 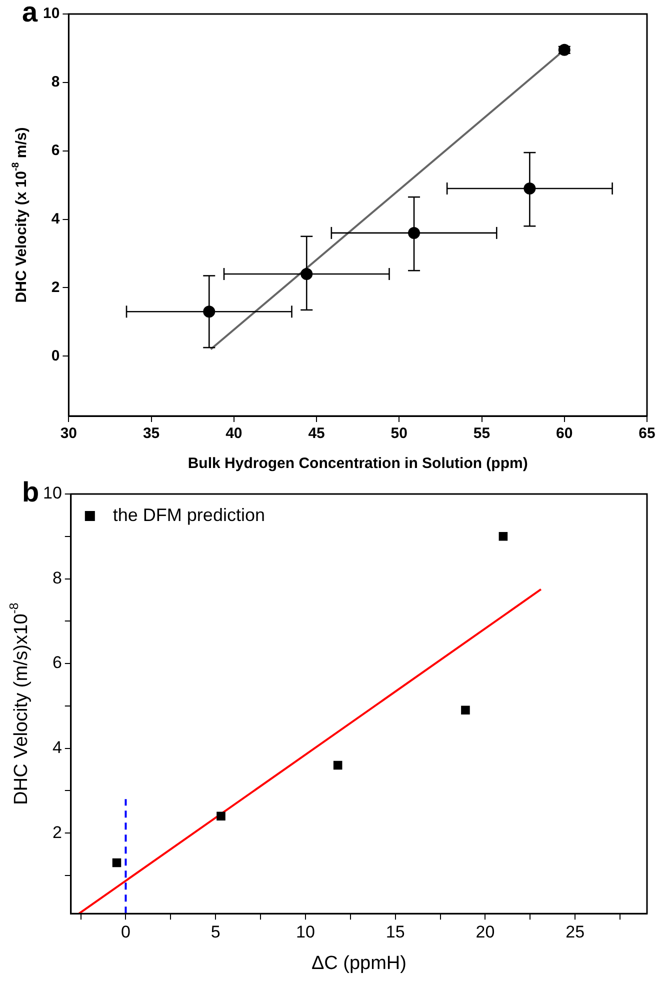 What do you see at coordinates (69, 433) in the screenshot?
I see `x-tick-label: 30` at bounding box center [69, 433].